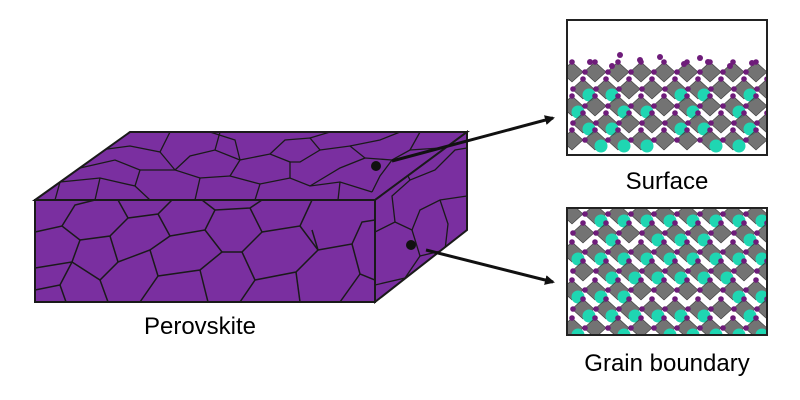  I want to click on grain-boundary-arrow, so click(490, 266).